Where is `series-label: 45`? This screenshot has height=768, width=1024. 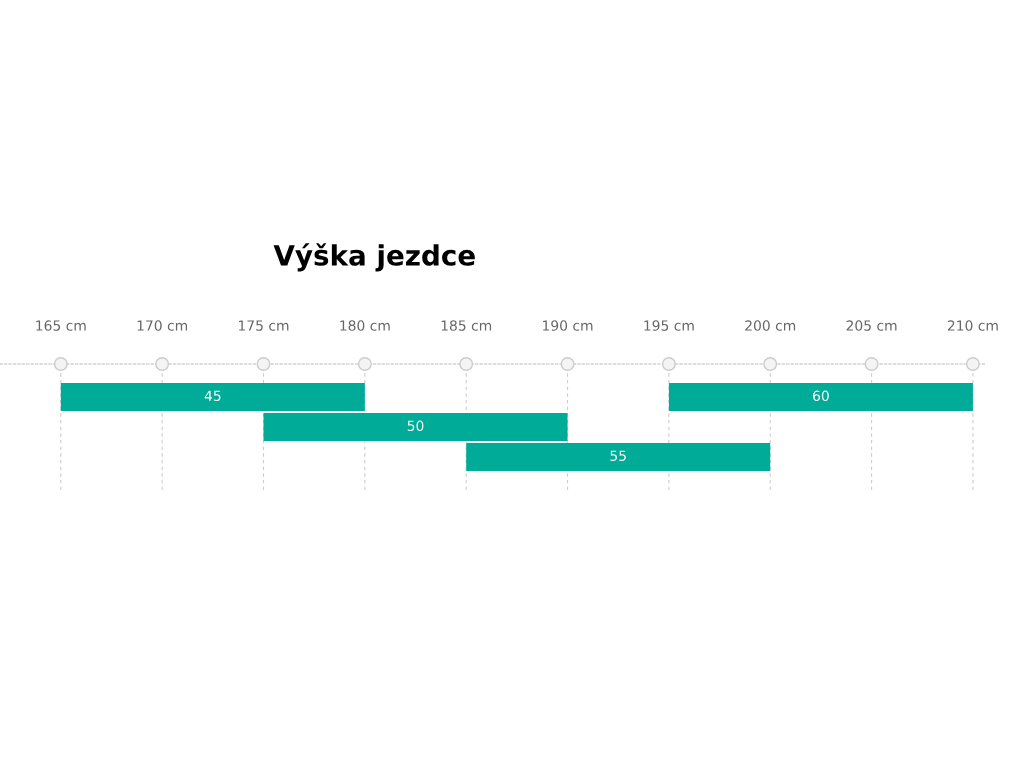 series-label: 45 is located at coordinates (212, 396).